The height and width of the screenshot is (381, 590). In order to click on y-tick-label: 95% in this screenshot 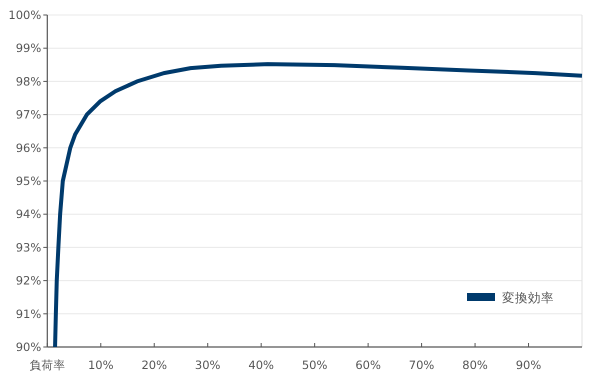, I will do `click(29, 181)`.